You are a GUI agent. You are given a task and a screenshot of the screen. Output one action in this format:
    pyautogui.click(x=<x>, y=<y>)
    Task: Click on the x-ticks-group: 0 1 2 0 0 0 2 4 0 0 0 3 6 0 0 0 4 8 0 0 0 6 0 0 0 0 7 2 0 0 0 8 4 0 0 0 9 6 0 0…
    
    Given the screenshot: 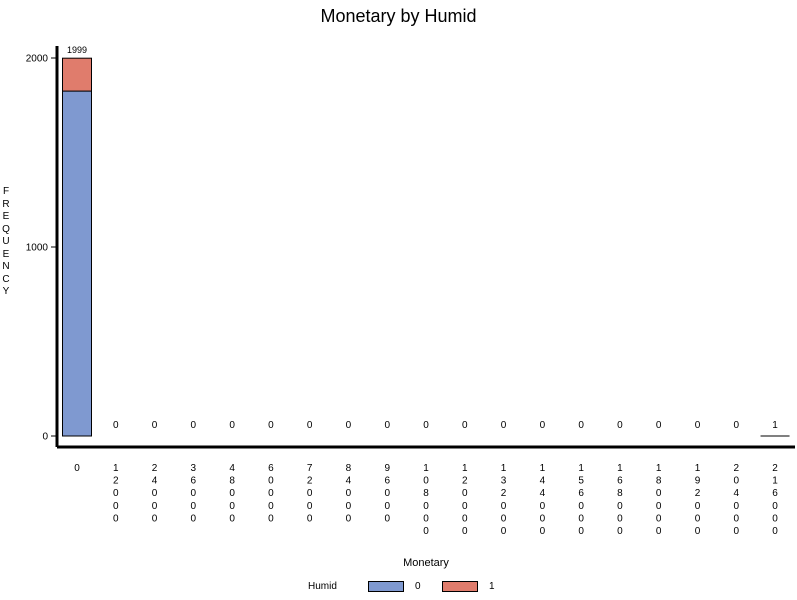 What is the action you would take?
    pyautogui.click(x=426, y=500)
    